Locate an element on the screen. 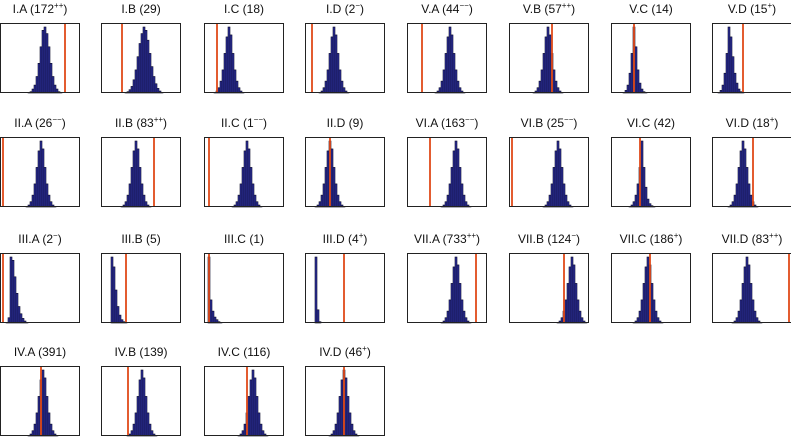  panel-title: III.B (5) is located at coordinates (141, 239).